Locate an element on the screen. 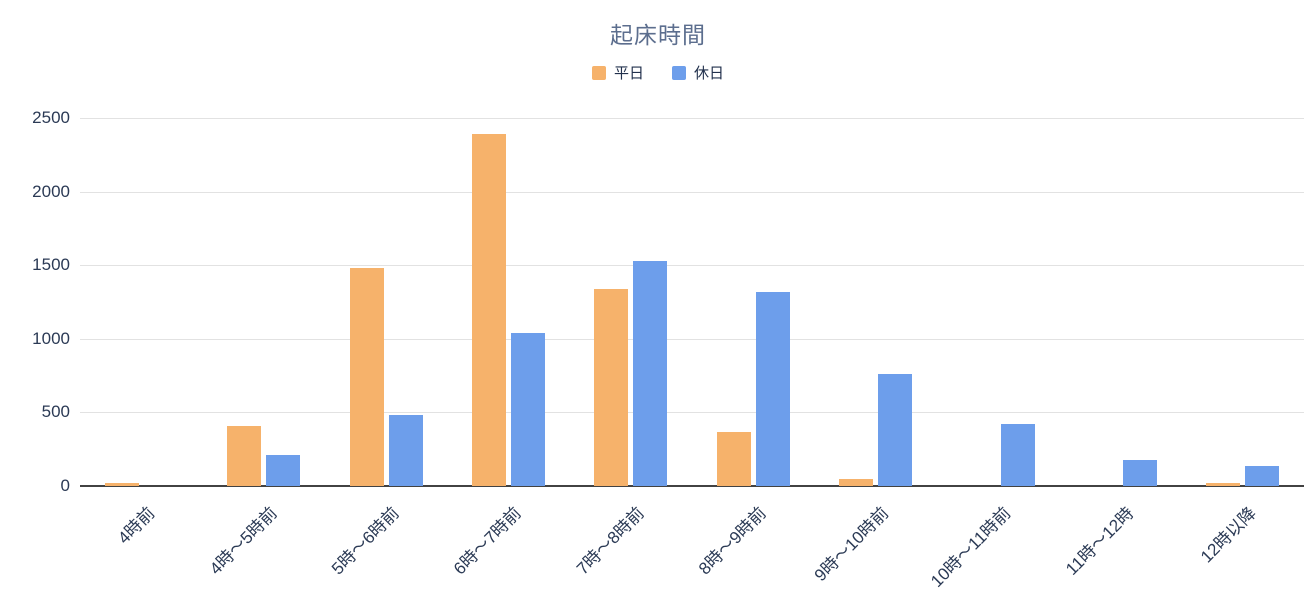  x-axis-label: 4時前 is located at coordinates (136, 525).